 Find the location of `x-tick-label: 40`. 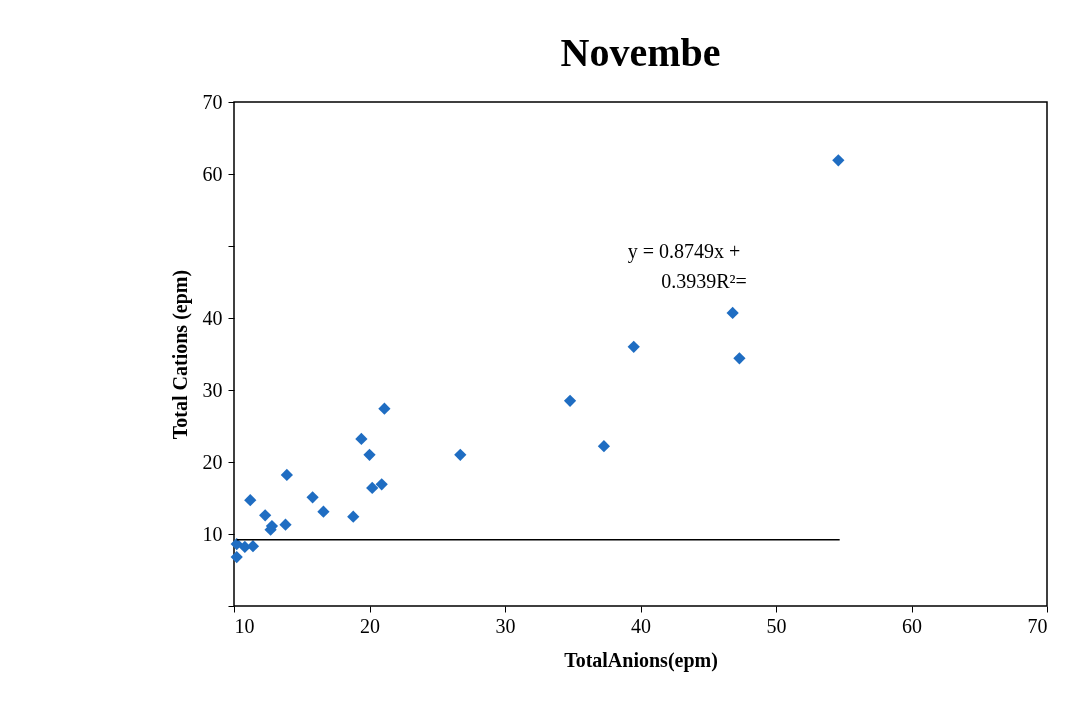

x-tick-label: 40 is located at coordinates (641, 625).